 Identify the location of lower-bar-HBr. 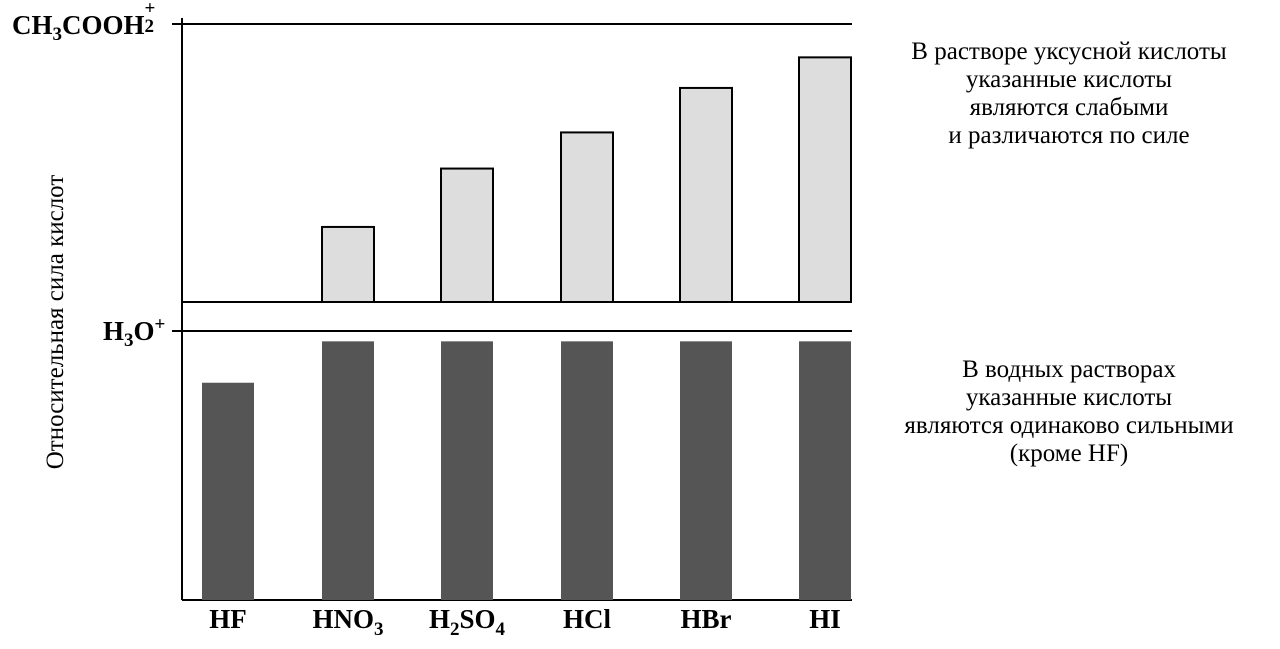
(706, 470).